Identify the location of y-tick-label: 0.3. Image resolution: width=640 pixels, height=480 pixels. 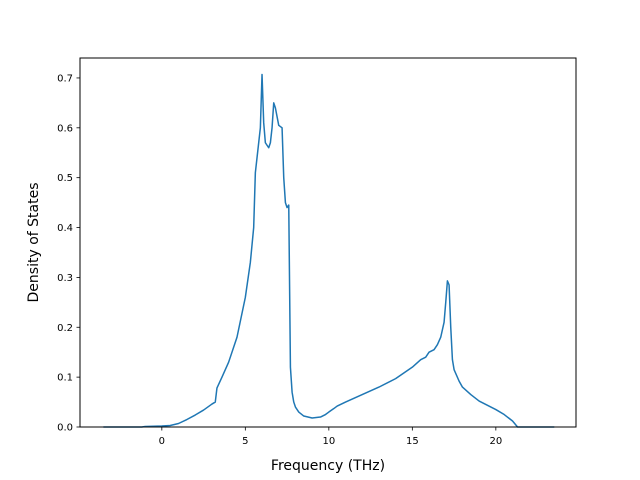
(65, 278).